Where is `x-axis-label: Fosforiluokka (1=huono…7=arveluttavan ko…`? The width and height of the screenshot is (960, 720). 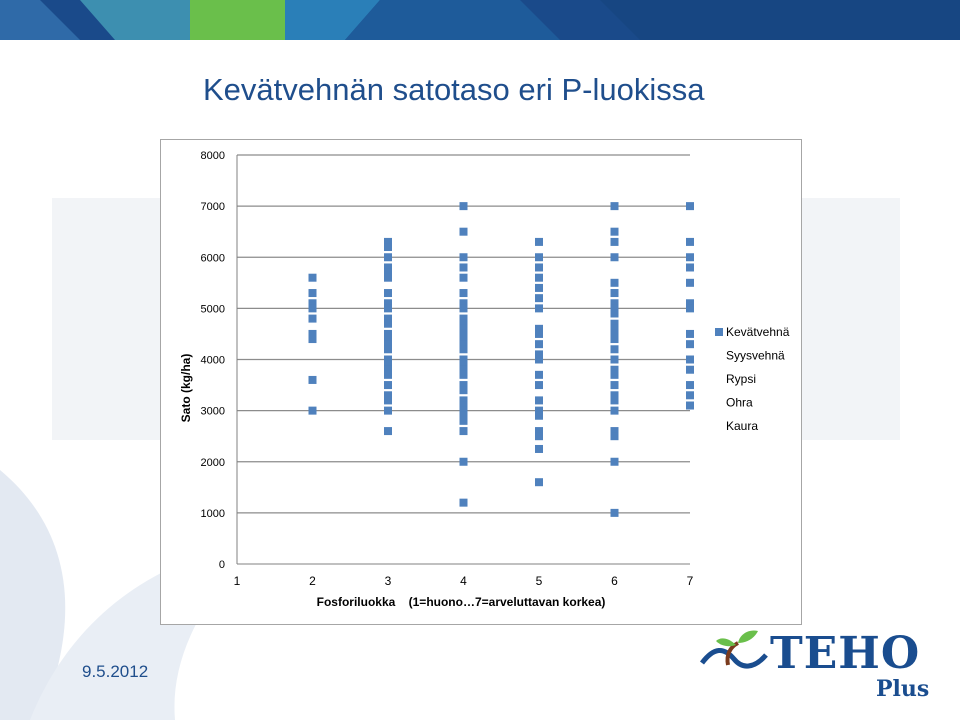 x-axis-label: Fosforiluokka (1=huono…7=arveluttavan ko… is located at coordinates (461, 602).